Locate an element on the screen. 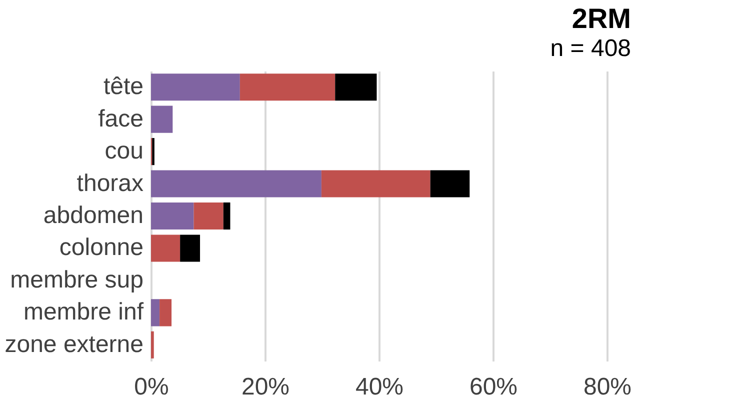  y-tick-label: zone externe is located at coordinates (74, 344).